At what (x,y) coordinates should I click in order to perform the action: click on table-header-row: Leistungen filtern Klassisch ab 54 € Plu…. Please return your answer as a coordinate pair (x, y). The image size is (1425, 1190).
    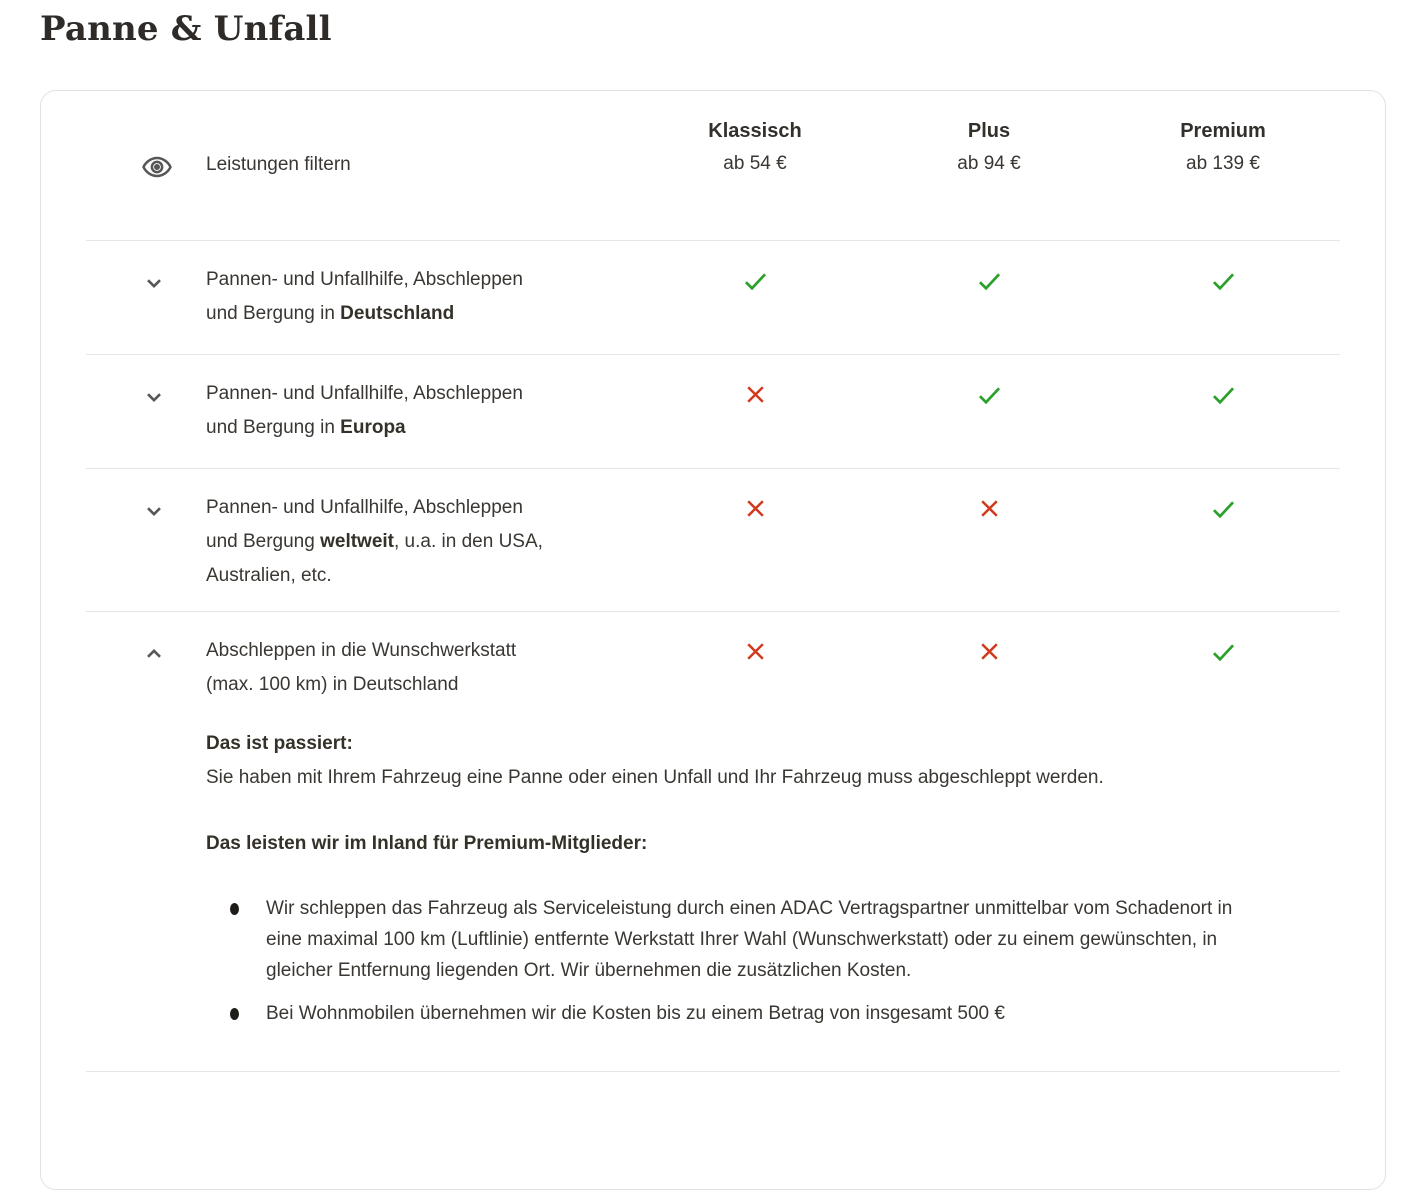
    Looking at the image, I should click on (713, 165).